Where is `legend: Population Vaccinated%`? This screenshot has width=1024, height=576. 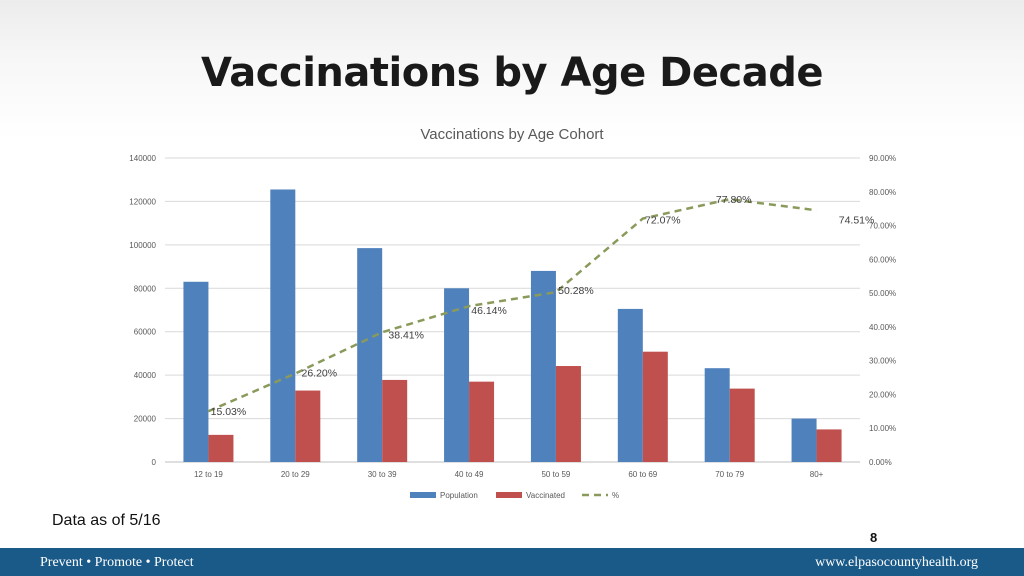 legend: Population Vaccinated% is located at coordinates (514, 495).